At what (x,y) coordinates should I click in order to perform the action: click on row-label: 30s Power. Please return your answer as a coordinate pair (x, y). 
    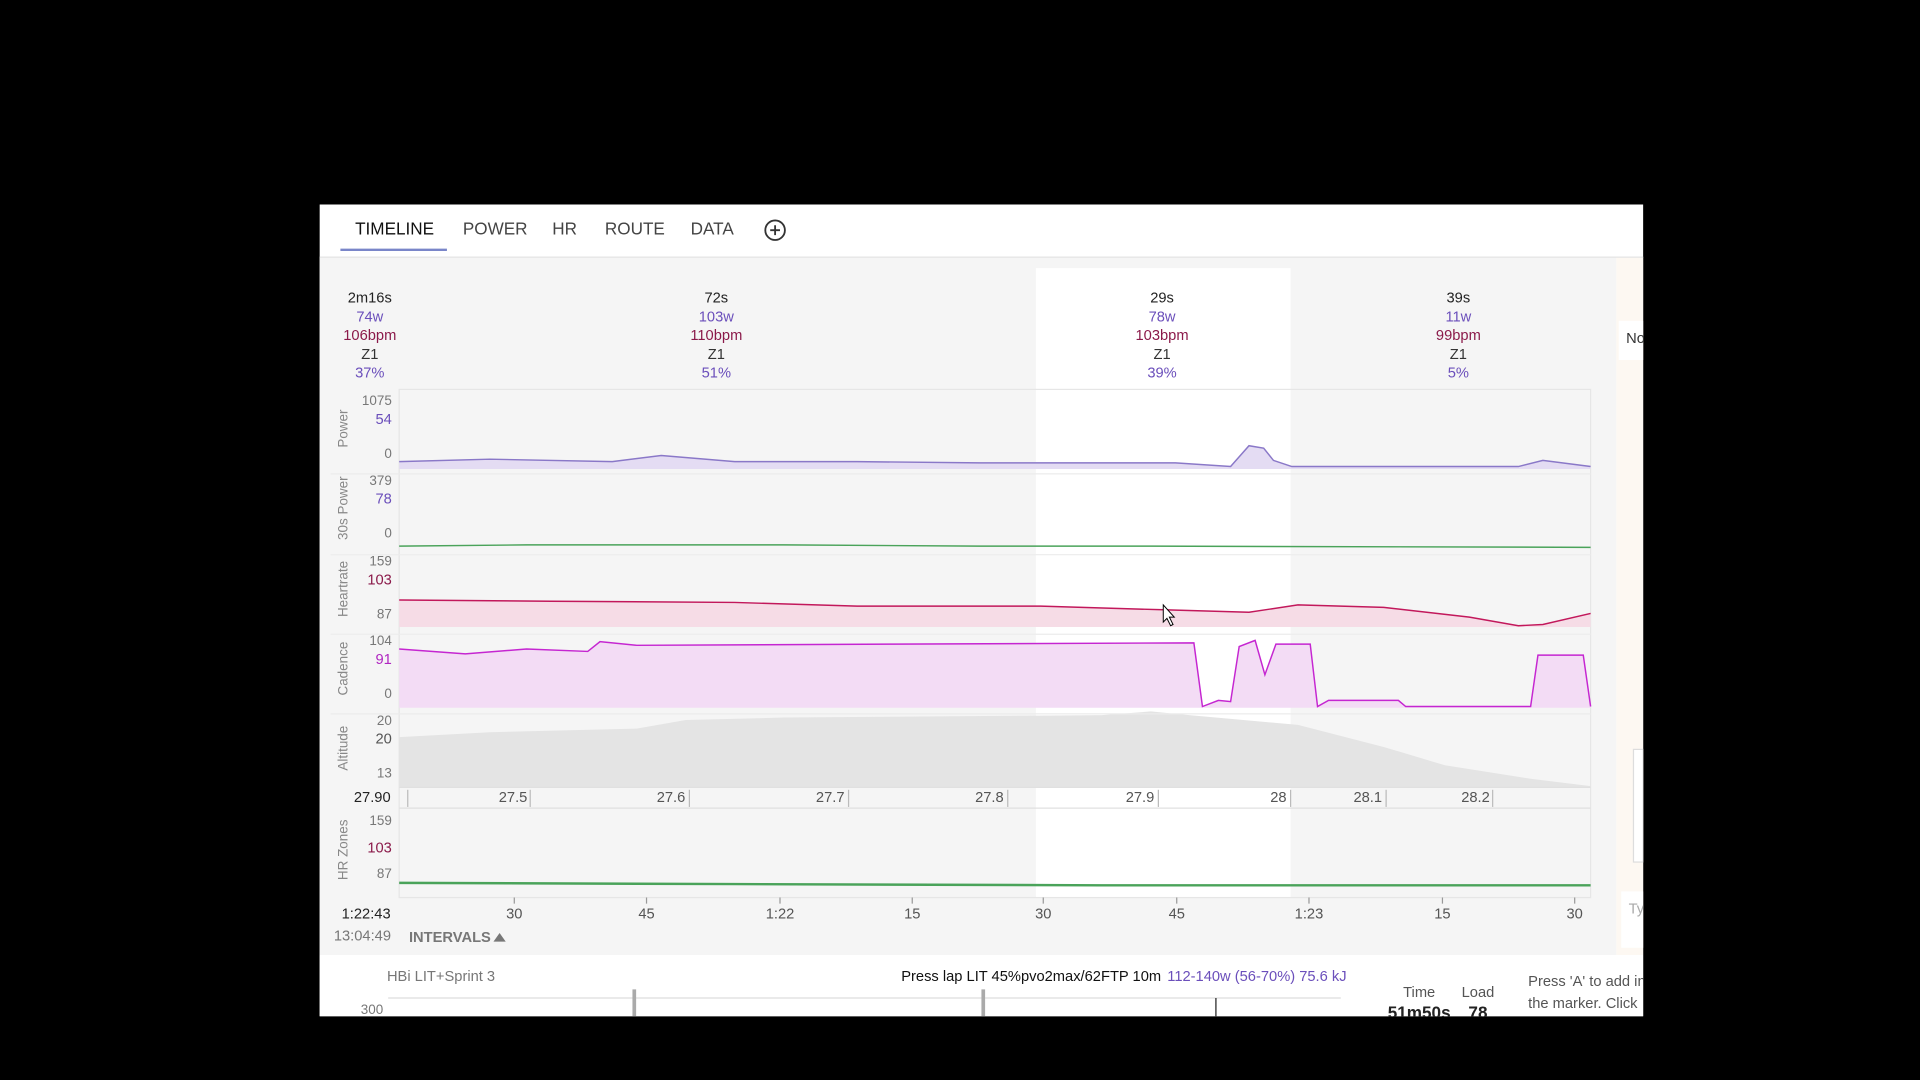
    Looking at the image, I should click on (343, 508).